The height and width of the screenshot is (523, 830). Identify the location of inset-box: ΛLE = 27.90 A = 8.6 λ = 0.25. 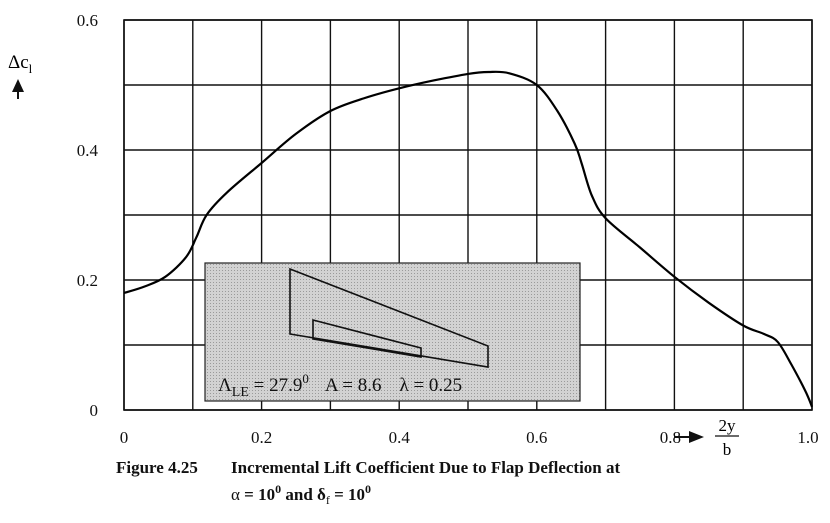
(392, 332).